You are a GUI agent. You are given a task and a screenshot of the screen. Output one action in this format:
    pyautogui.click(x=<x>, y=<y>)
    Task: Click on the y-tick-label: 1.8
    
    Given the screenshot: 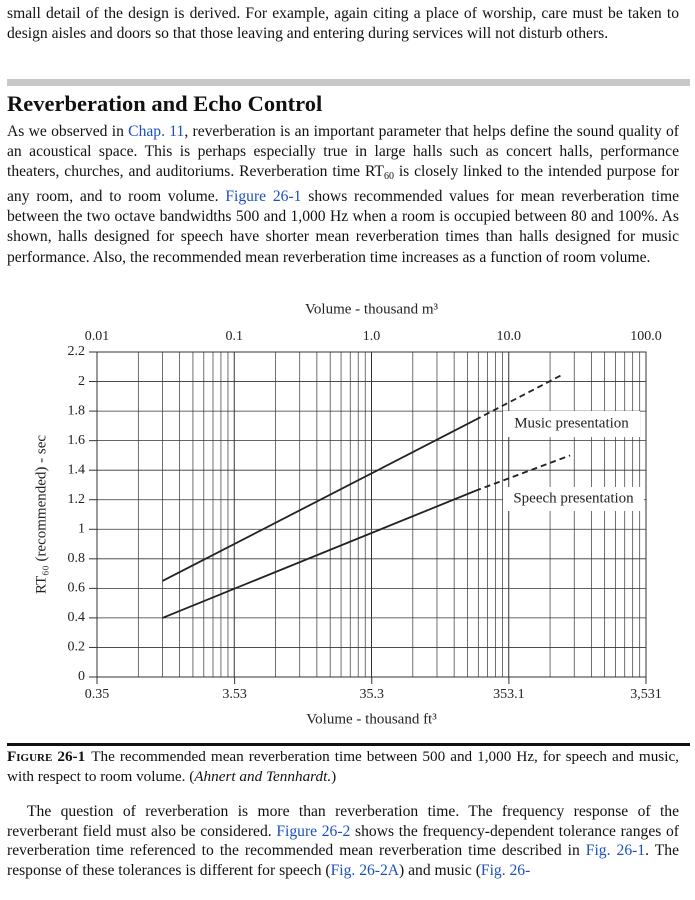 What is the action you would take?
    pyautogui.click(x=77, y=410)
    